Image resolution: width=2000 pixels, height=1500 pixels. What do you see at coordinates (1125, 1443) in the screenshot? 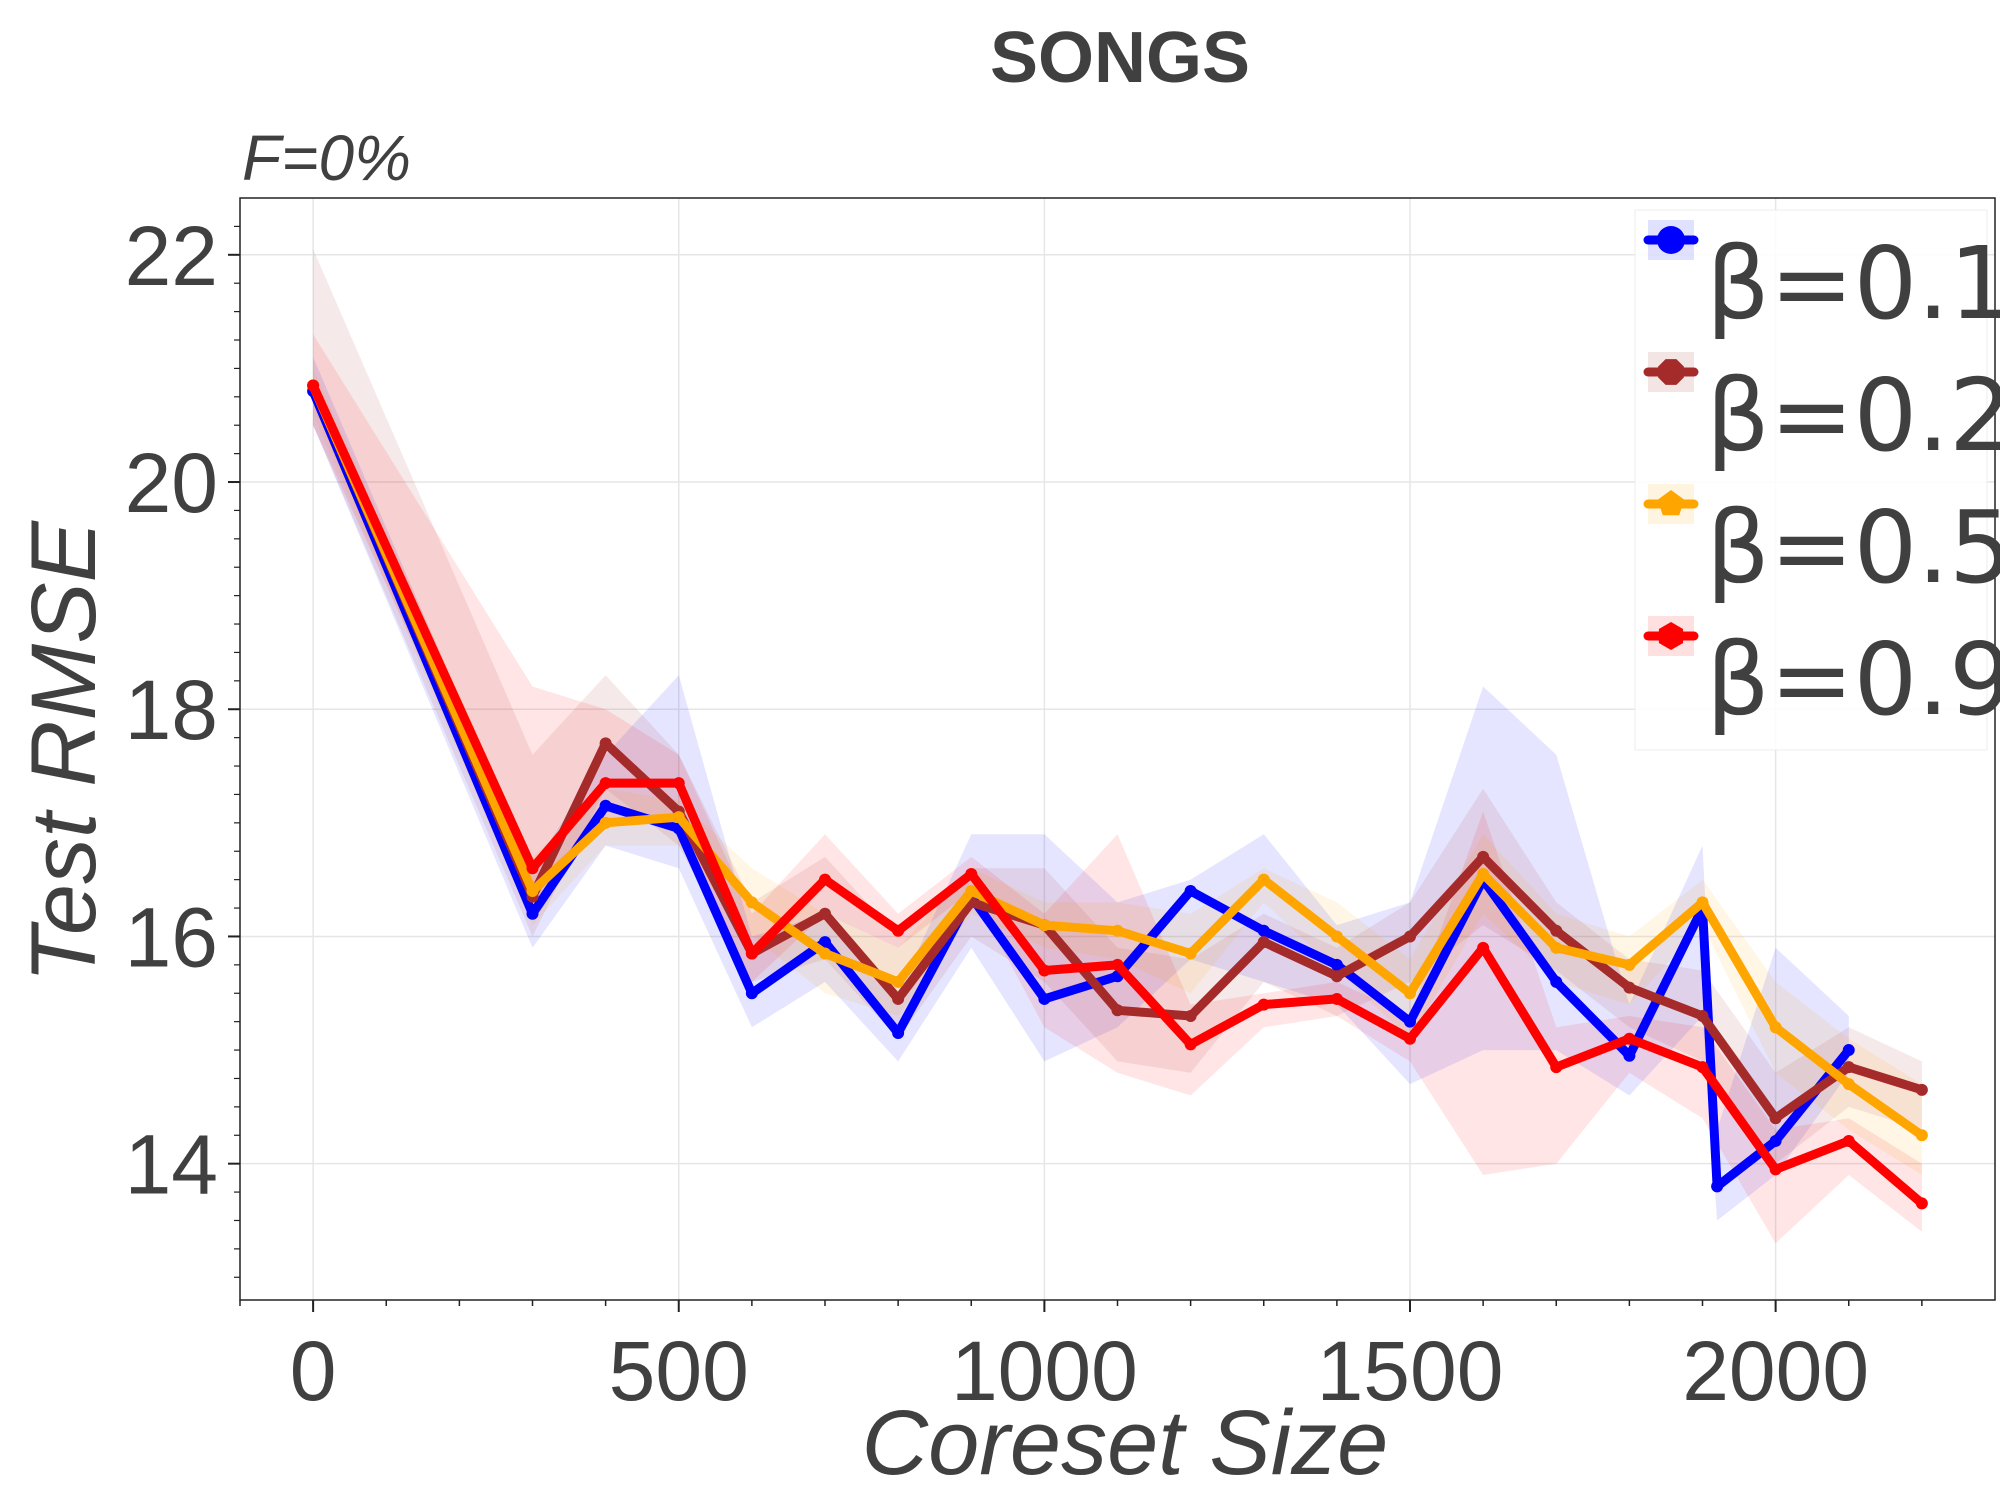
I see `x-axis-label: Coreset Size` at bounding box center [1125, 1443].